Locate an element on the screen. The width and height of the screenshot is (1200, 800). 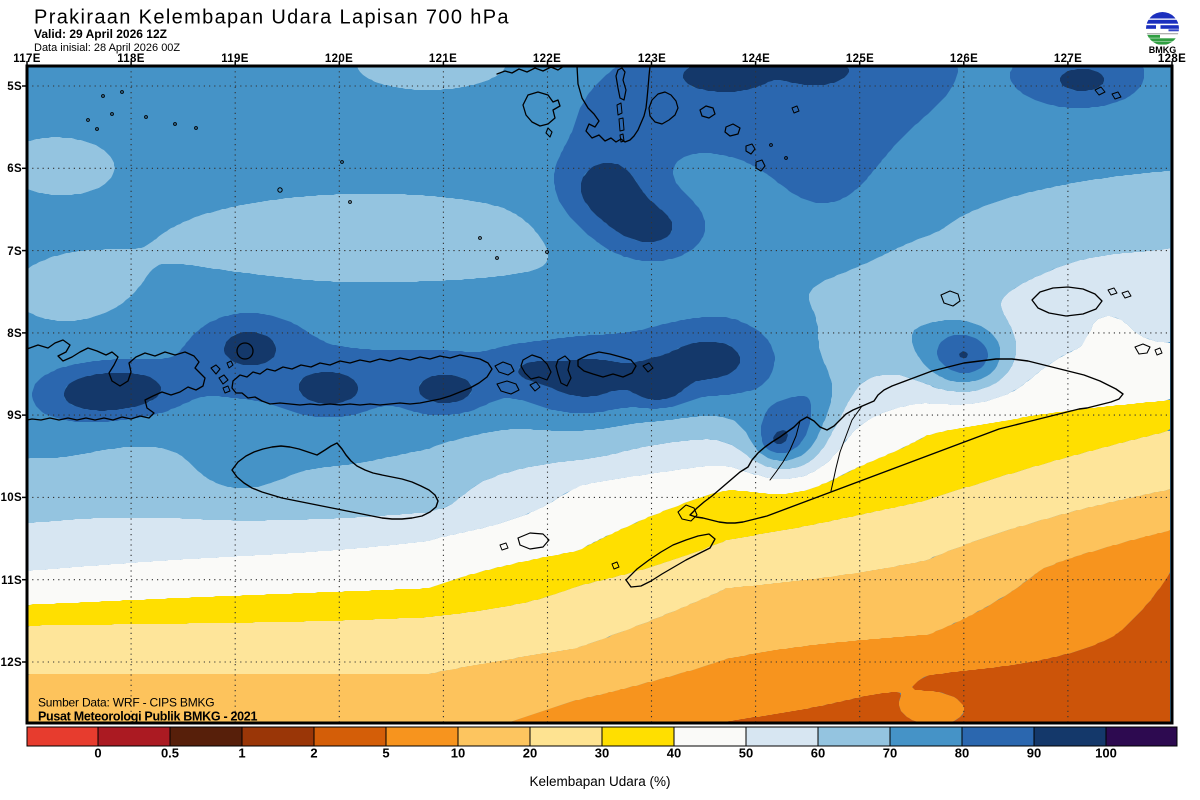
svg-text: 119E is located at coordinates (235, 59).